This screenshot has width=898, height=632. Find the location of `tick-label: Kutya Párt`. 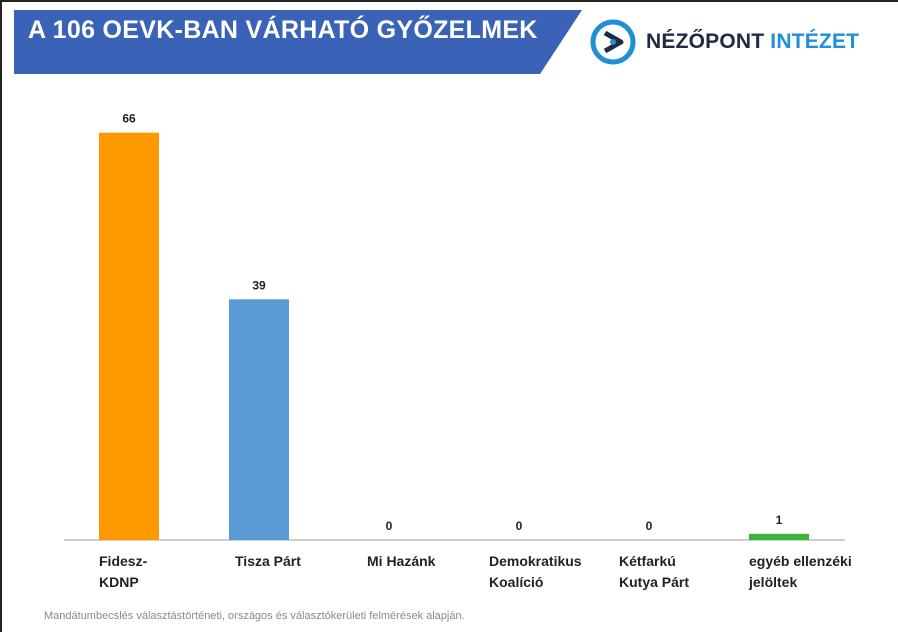

tick-label: Kutya Párt is located at coordinates (654, 582).